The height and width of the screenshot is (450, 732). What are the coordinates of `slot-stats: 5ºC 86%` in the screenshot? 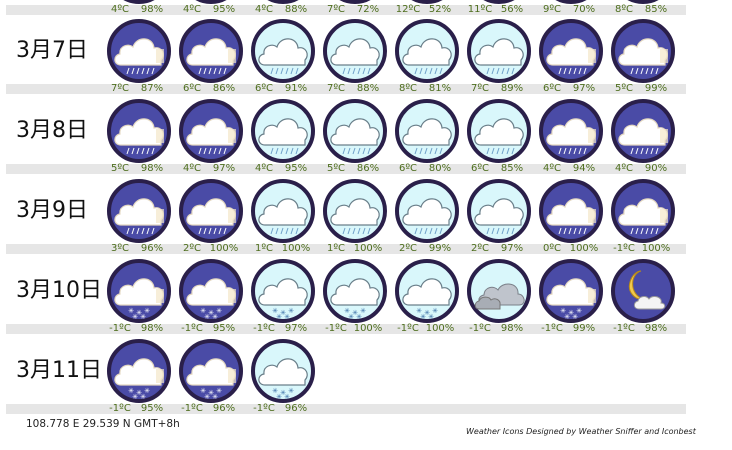 It's located at (352, 169).